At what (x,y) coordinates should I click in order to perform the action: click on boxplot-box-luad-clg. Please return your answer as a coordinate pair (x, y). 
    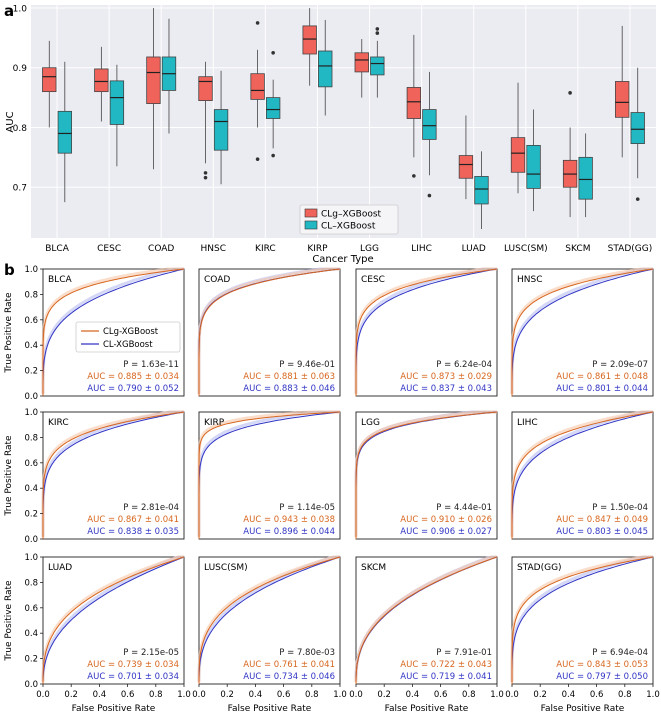
    Looking at the image, I should click on (466, 157).